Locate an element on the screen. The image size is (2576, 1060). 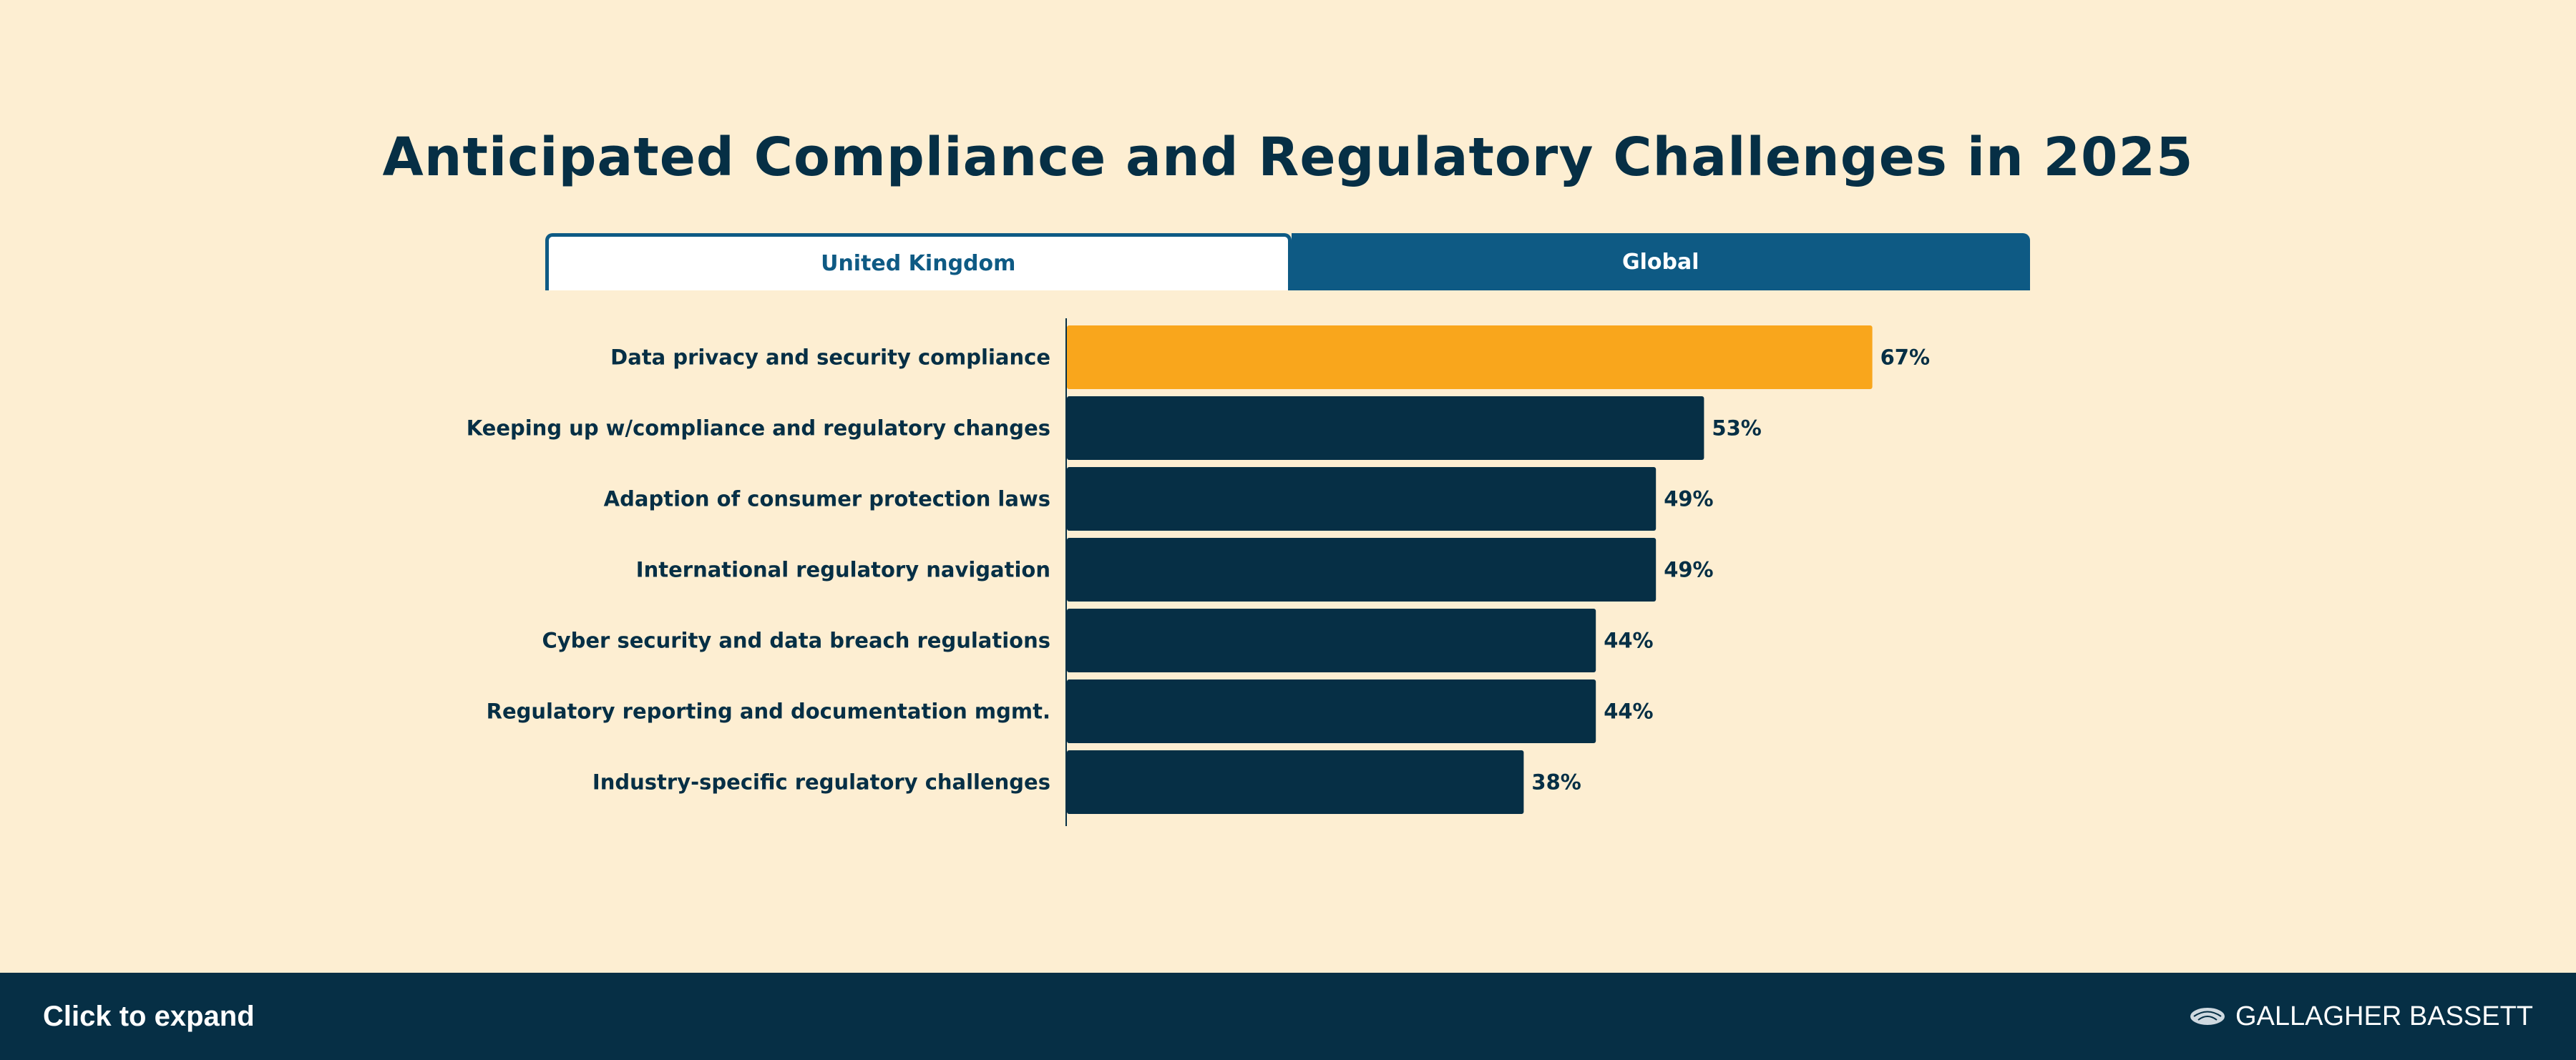
value-label: 53% is located at coordinates (1736, 428).